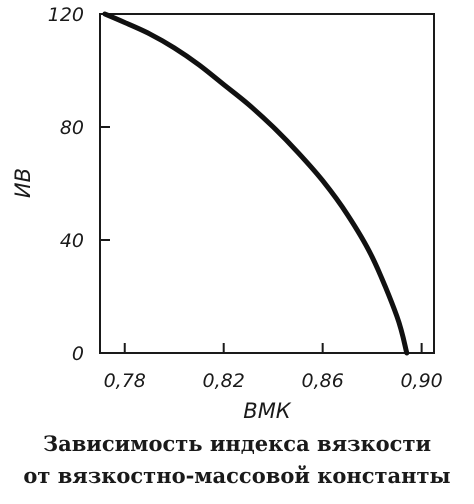  What do you see at coordinates (267, 411) in the screenshot?
I see `x-axis-label: ВМК` at bounding box center [267, 411].